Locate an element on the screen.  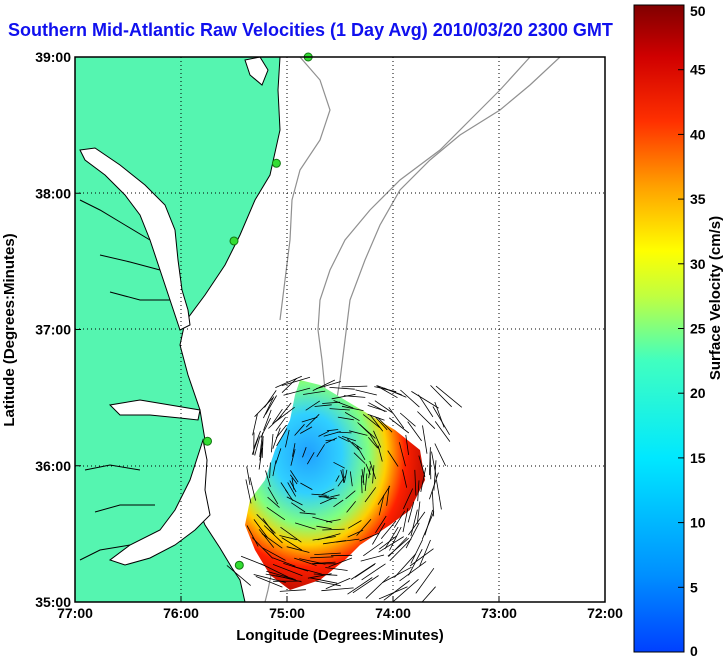
colorbar-tick-label: 25 is located at coordinates (698, 329).